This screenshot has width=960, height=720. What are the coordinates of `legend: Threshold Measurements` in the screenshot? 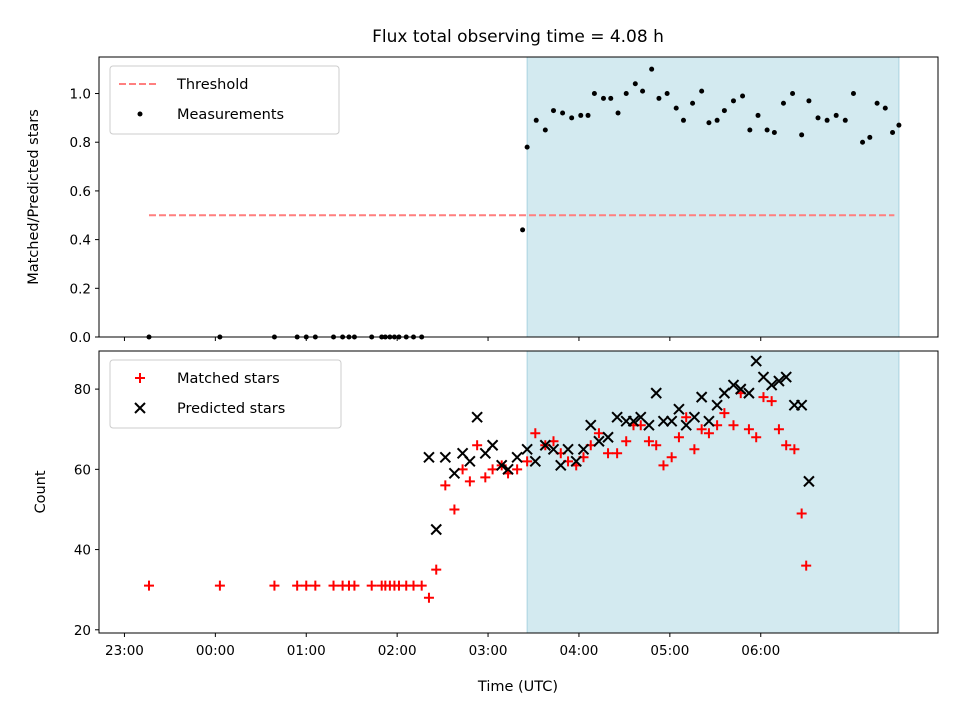 It's located at (224, 100).